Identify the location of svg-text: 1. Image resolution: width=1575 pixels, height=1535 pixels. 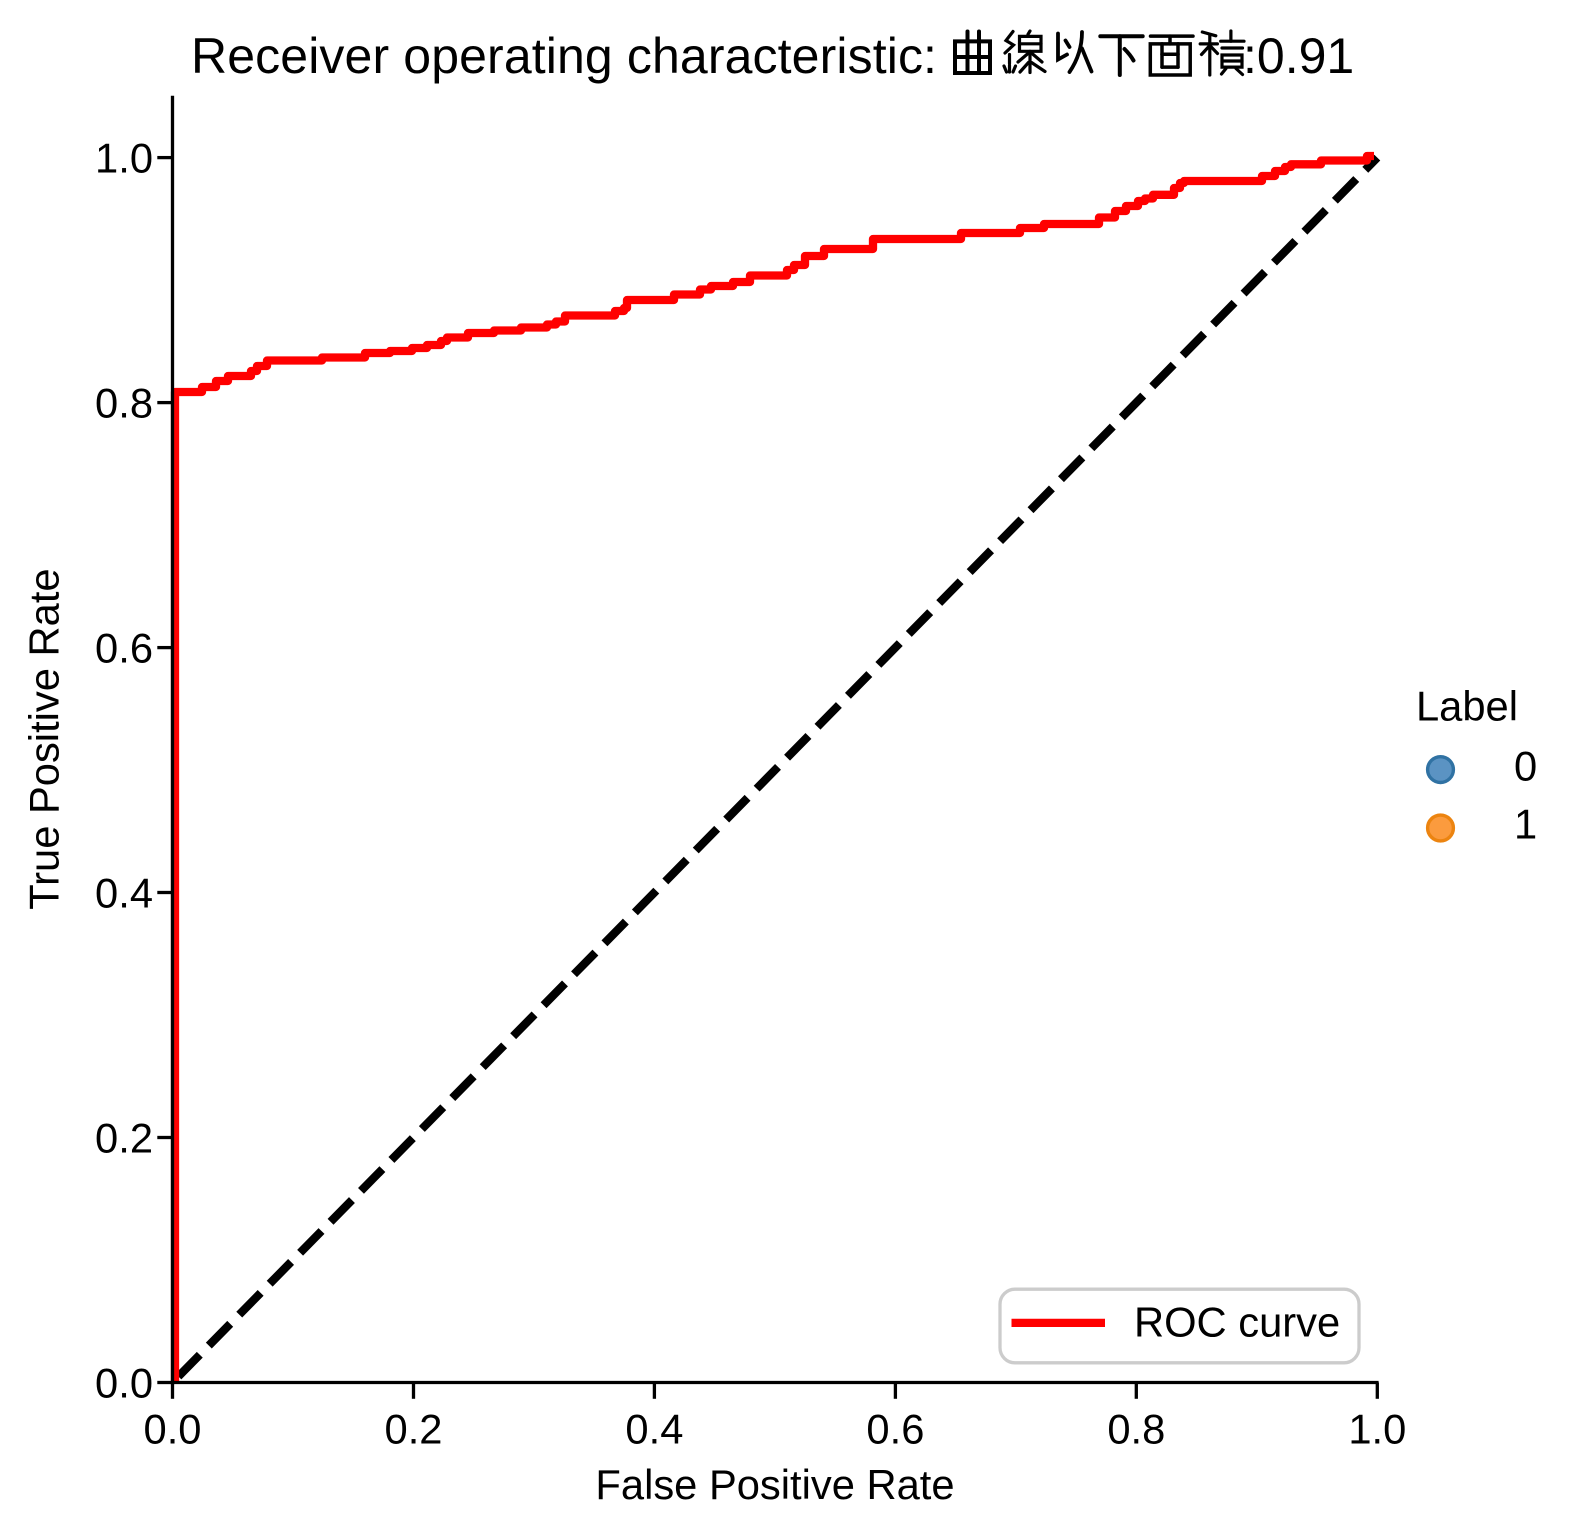
(1525, 824).